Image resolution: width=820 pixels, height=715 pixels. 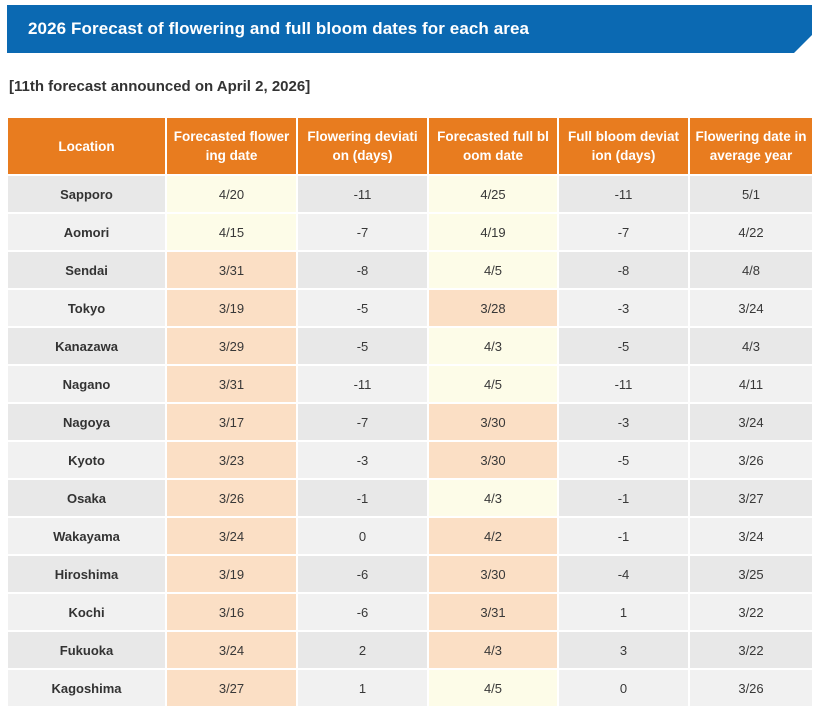 I want to click on location-cell: Kanazawa, so click(x=86, y=346).